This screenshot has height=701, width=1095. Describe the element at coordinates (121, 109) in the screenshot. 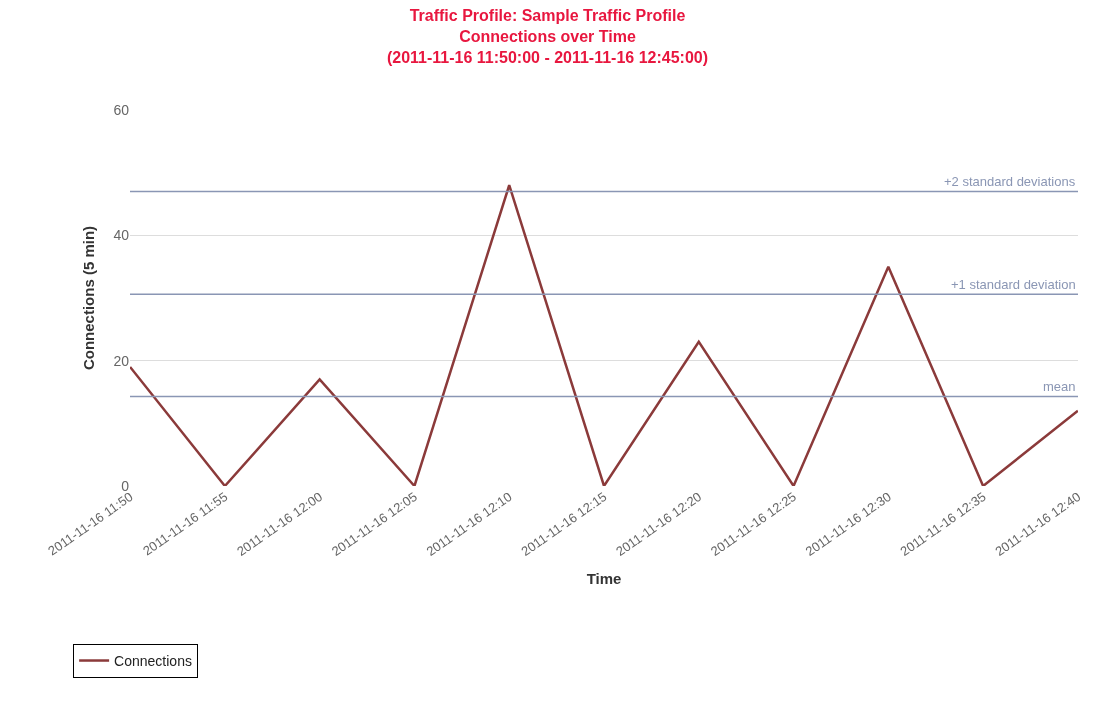

I see `y-tick-label: 60` at that location.